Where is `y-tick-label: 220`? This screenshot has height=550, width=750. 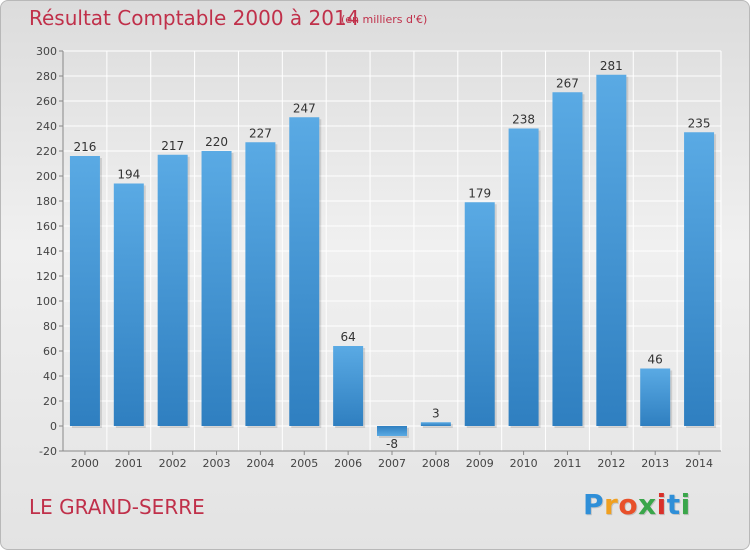
y-tick-label: 220 is located at coordinates (46, 151).